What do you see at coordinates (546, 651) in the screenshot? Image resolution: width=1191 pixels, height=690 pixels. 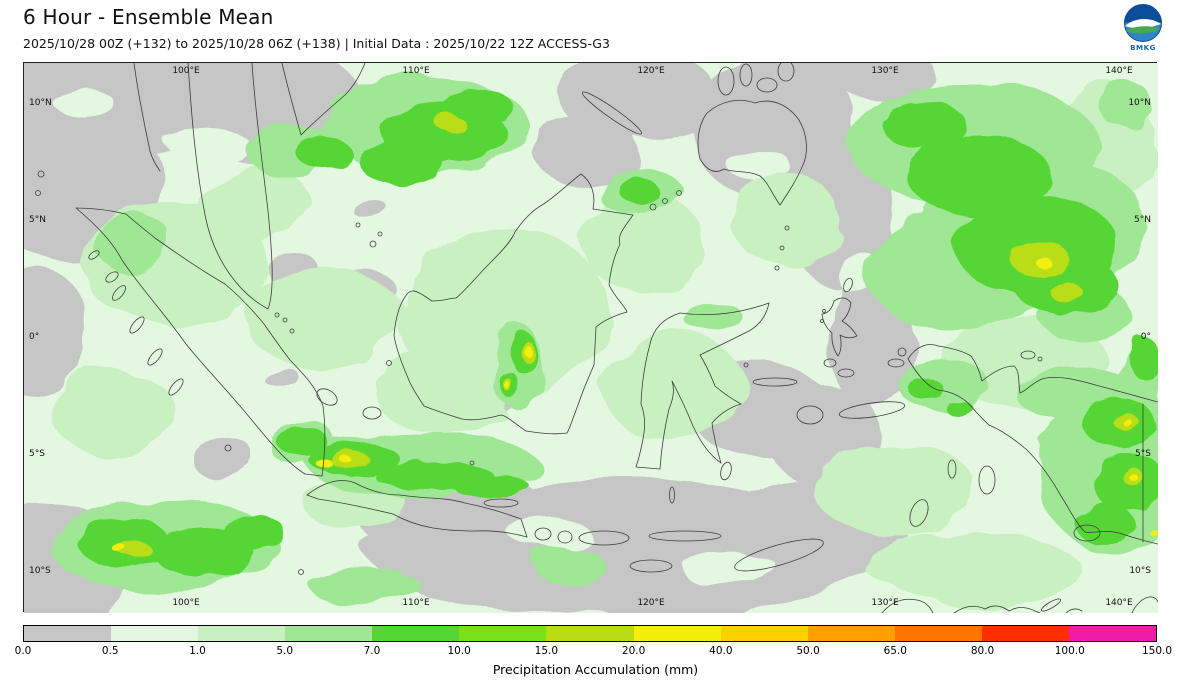 I see `colorbar-tick: 15.0` at bounding box center [546, 651].